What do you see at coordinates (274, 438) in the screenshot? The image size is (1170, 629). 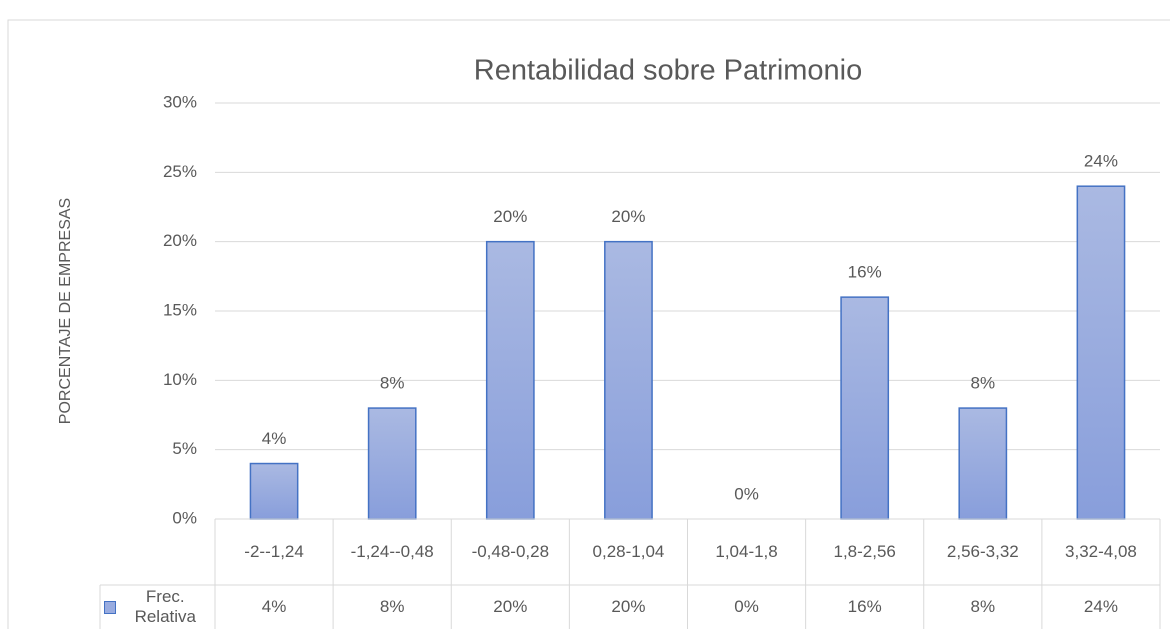 I see `data-label: 4%` at bounding box center [274, 438].